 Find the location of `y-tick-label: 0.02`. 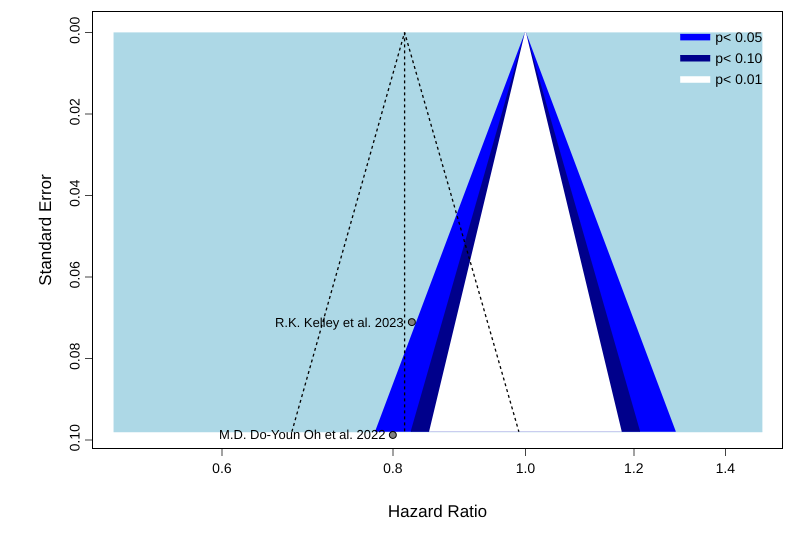

y-tick-label: 0.02 is located at coordinates (74, 112).